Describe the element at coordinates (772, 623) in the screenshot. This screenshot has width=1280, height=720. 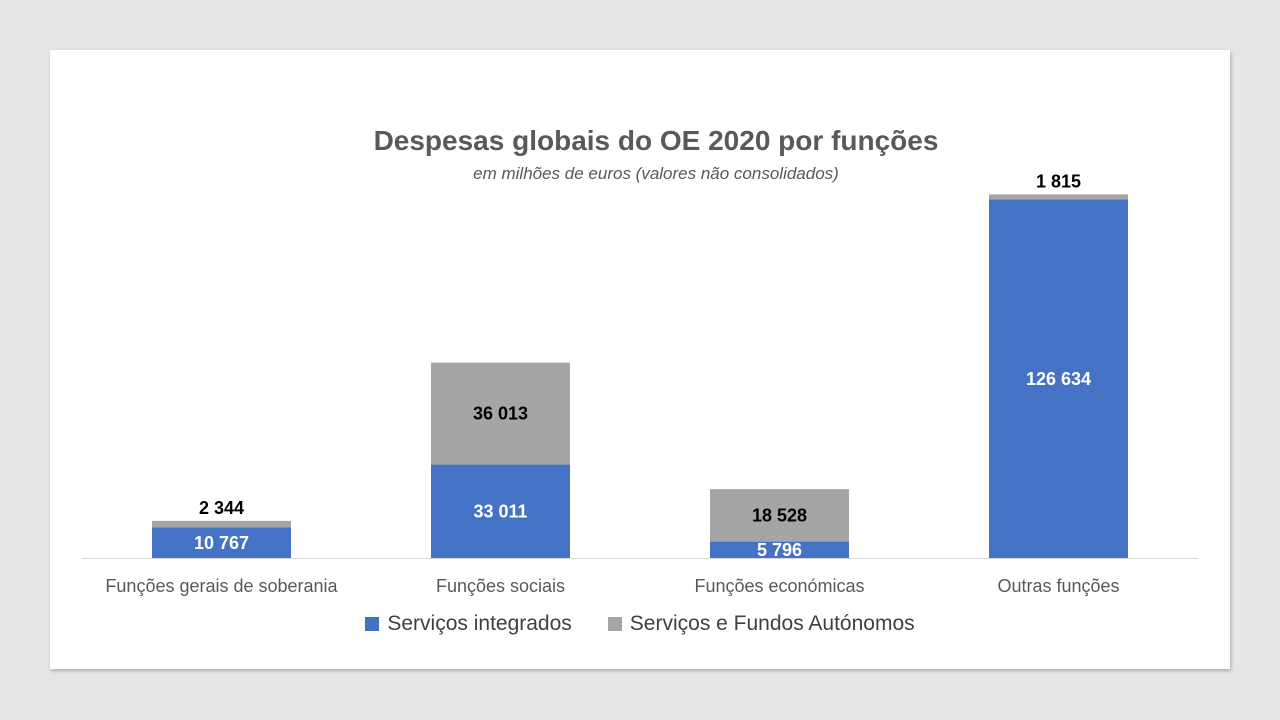
I see `legend-label: Serviços e Fundos Autónomos` at that location.